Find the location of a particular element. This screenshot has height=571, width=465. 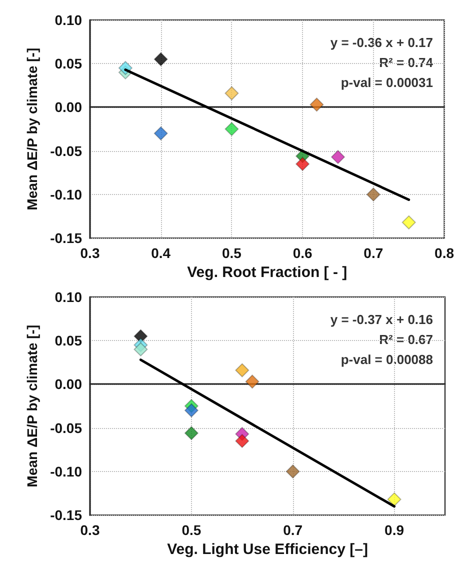

x-axis-title: Veg. Root Fraction [ - ] is located at coordinates (267, 272).